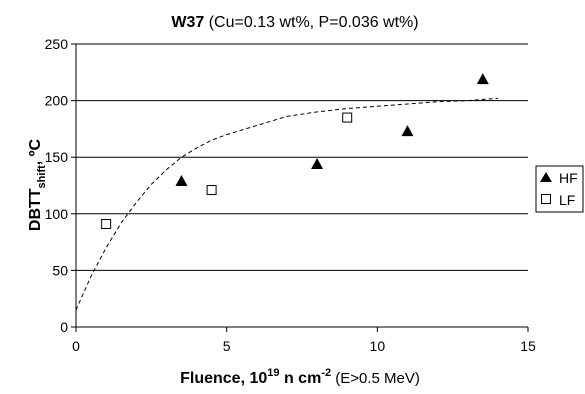  I want to click on y-tick-label: 100, so click(57, 214).